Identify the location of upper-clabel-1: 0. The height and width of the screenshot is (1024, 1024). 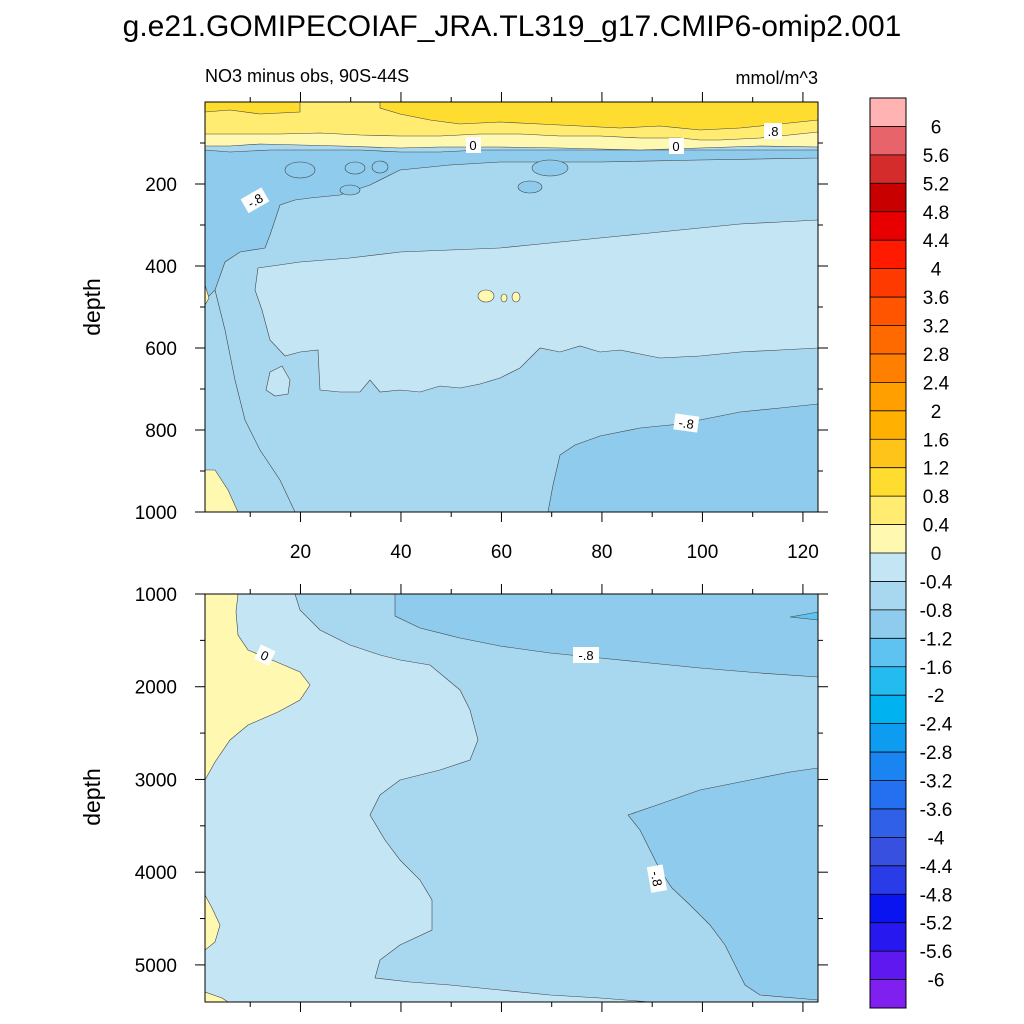
(472, 145).